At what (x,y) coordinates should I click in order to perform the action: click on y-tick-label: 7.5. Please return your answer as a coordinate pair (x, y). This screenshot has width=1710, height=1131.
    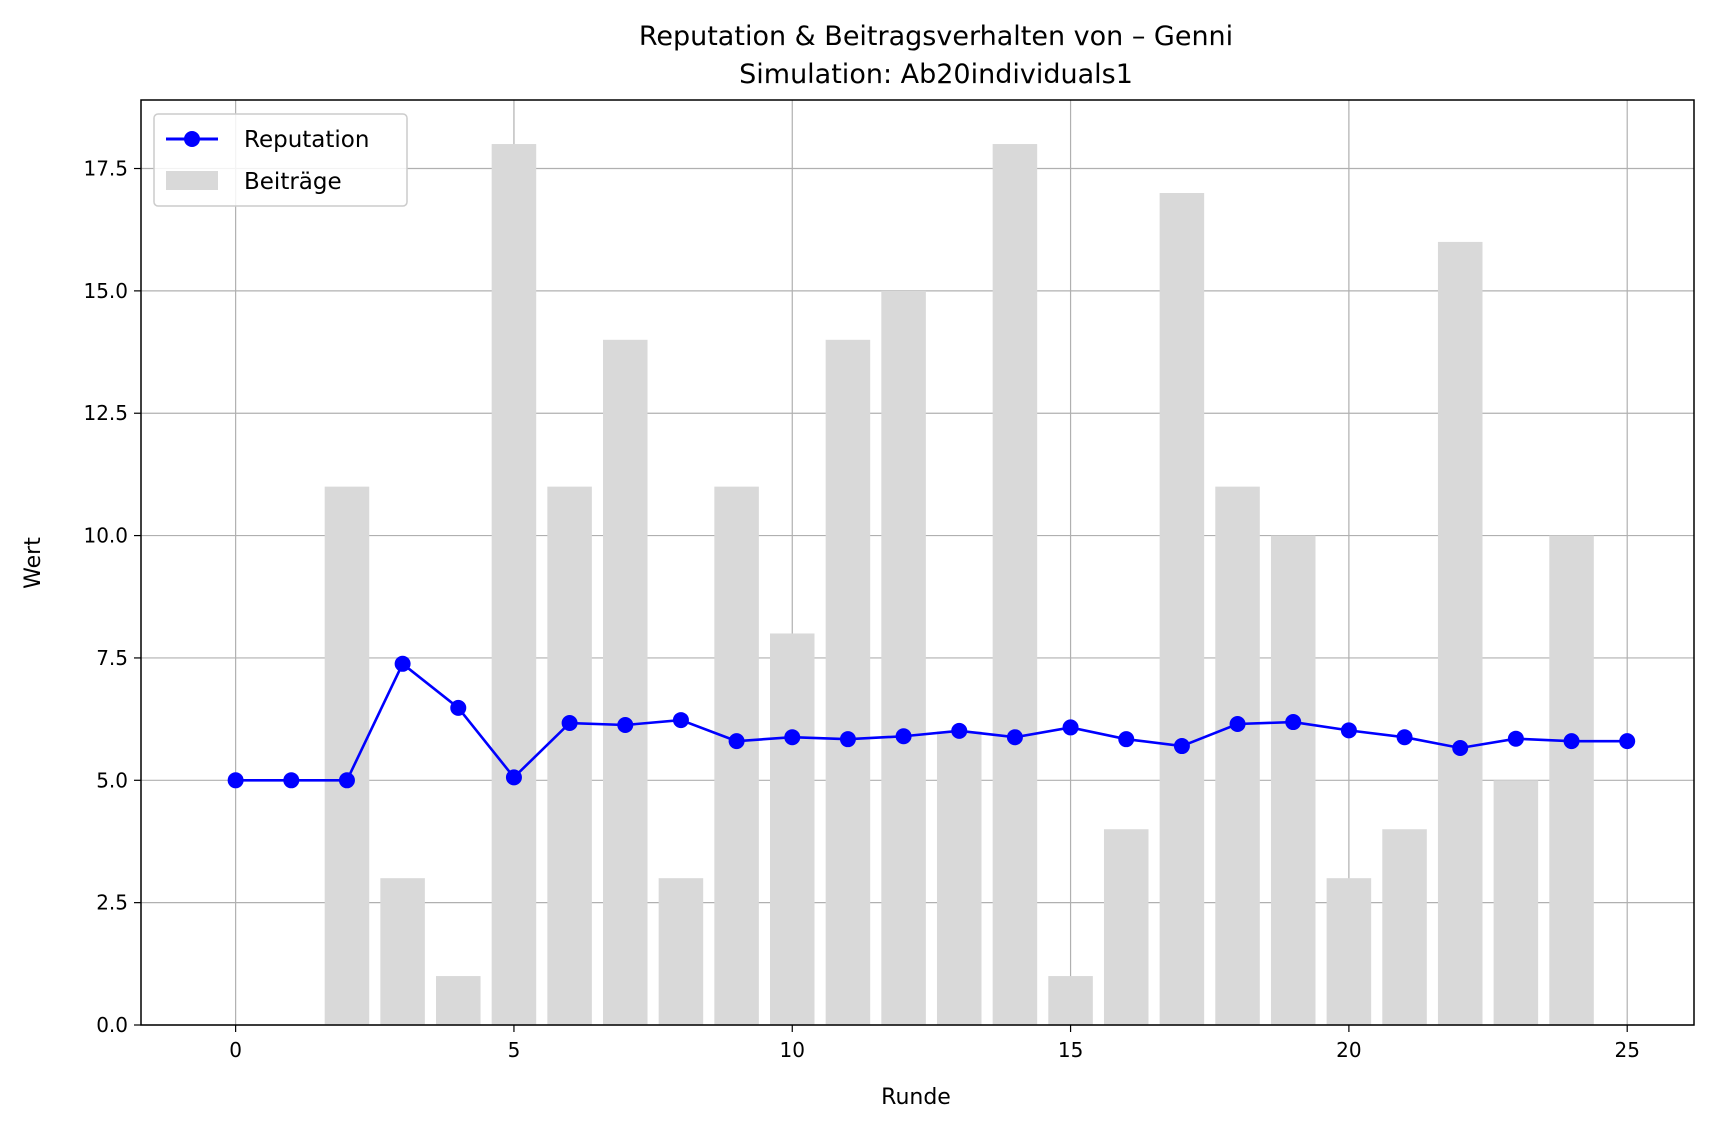
    Looking at the image, I should click on (112, 658).